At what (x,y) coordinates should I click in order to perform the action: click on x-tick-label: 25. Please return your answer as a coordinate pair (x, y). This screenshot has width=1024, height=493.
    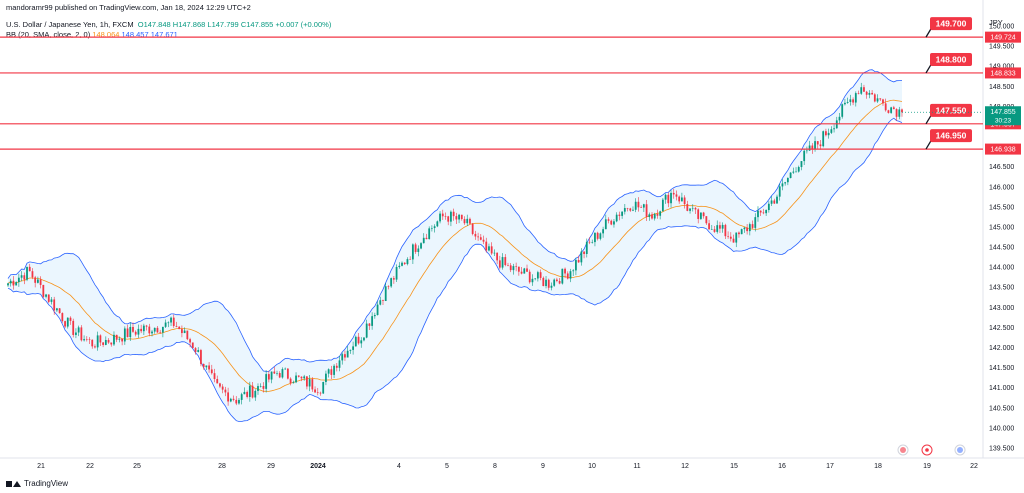
    Looking at the image, I should click on (137, 466).